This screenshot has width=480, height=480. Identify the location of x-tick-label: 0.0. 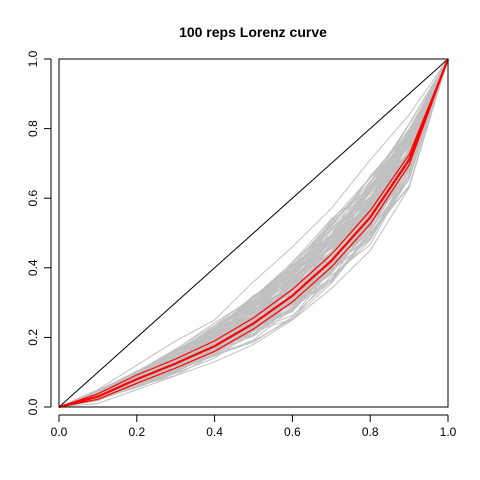
(59, 432).